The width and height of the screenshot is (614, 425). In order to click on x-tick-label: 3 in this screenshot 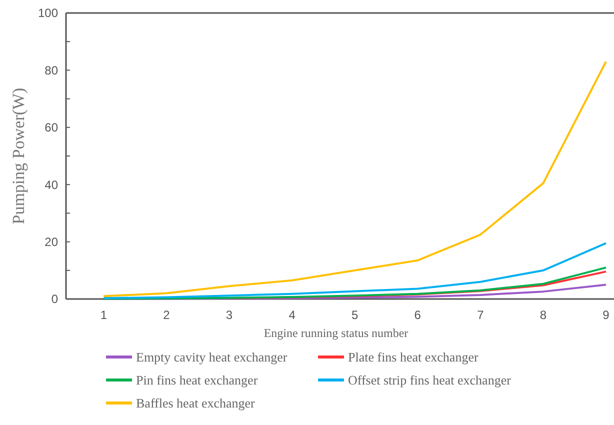, I will do `click(229, 315)`.